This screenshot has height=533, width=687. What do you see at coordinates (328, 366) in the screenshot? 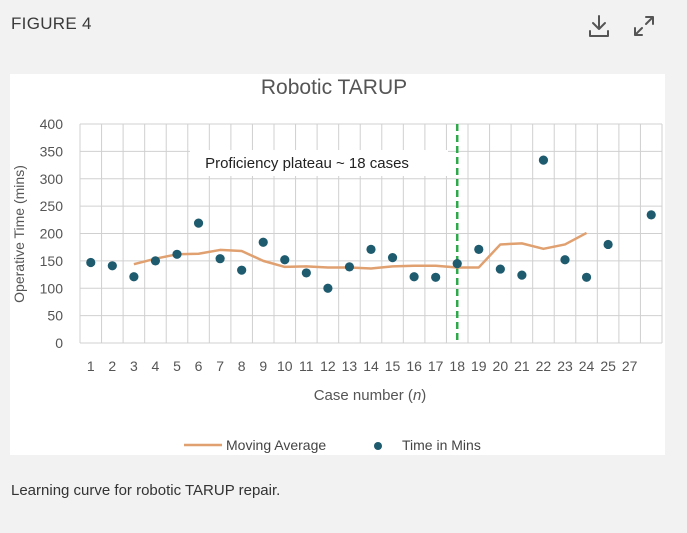
I see `x-tick-label: 12` at bounding box center [328, 366].